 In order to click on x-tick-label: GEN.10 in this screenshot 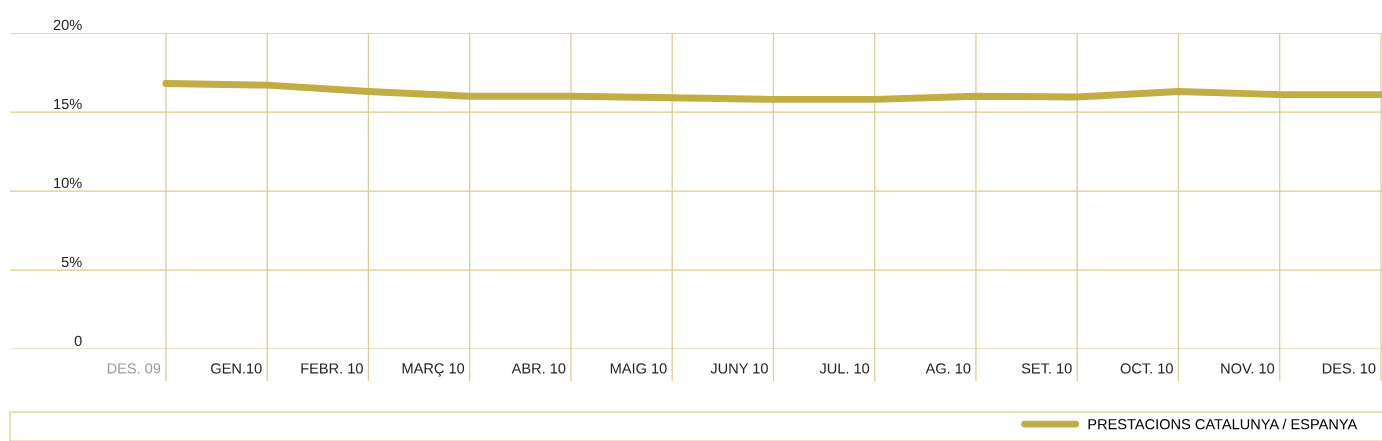, I will do `click(236, 368)`.